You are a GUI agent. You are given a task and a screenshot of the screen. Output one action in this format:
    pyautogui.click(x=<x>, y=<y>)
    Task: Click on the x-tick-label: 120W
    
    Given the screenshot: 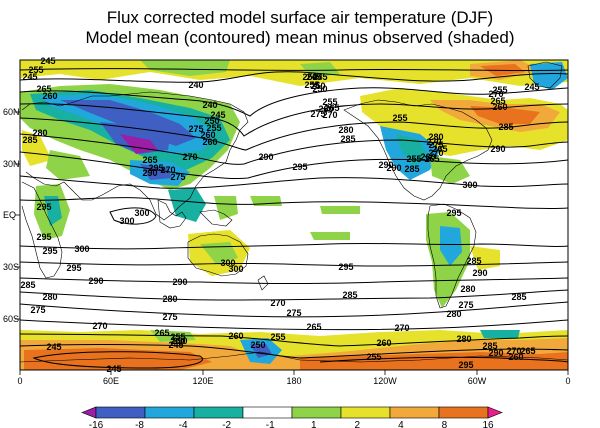 What is the action you would take?
    pyautogui.click(x=385, y=381)
    